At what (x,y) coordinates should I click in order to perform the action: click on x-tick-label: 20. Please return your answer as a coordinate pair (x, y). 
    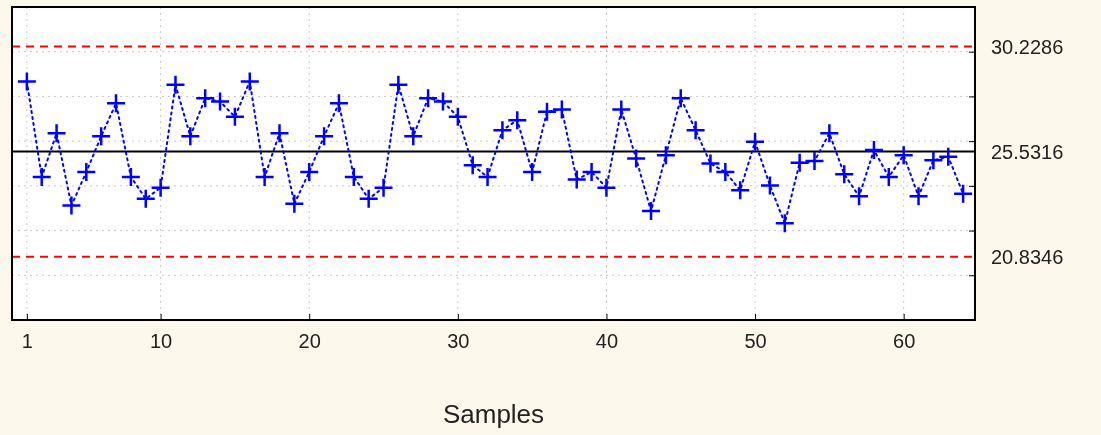
    Looking at the image, I should click on (309, 341).